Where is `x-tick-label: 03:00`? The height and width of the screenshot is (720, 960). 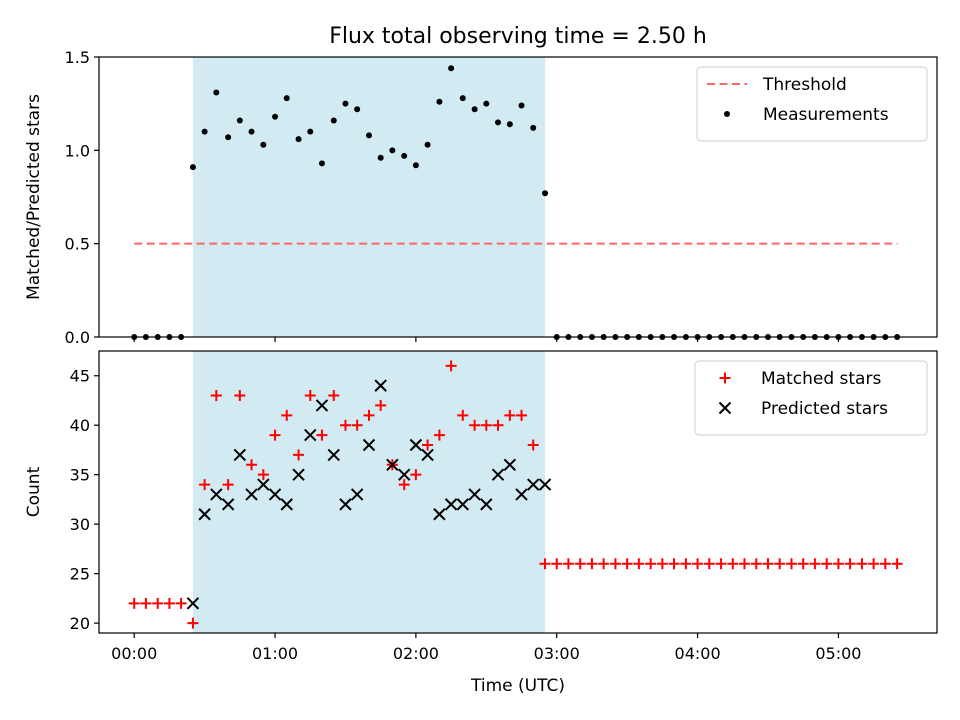
x-tick-label: 03:00 is located at coordinates (557, 653).